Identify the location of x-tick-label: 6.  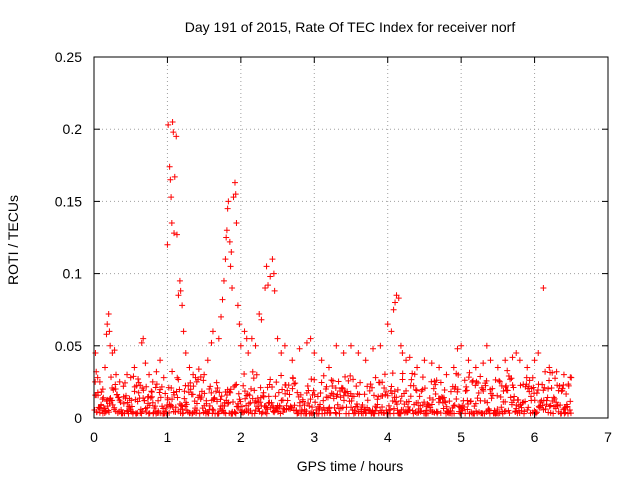
(535, 437).